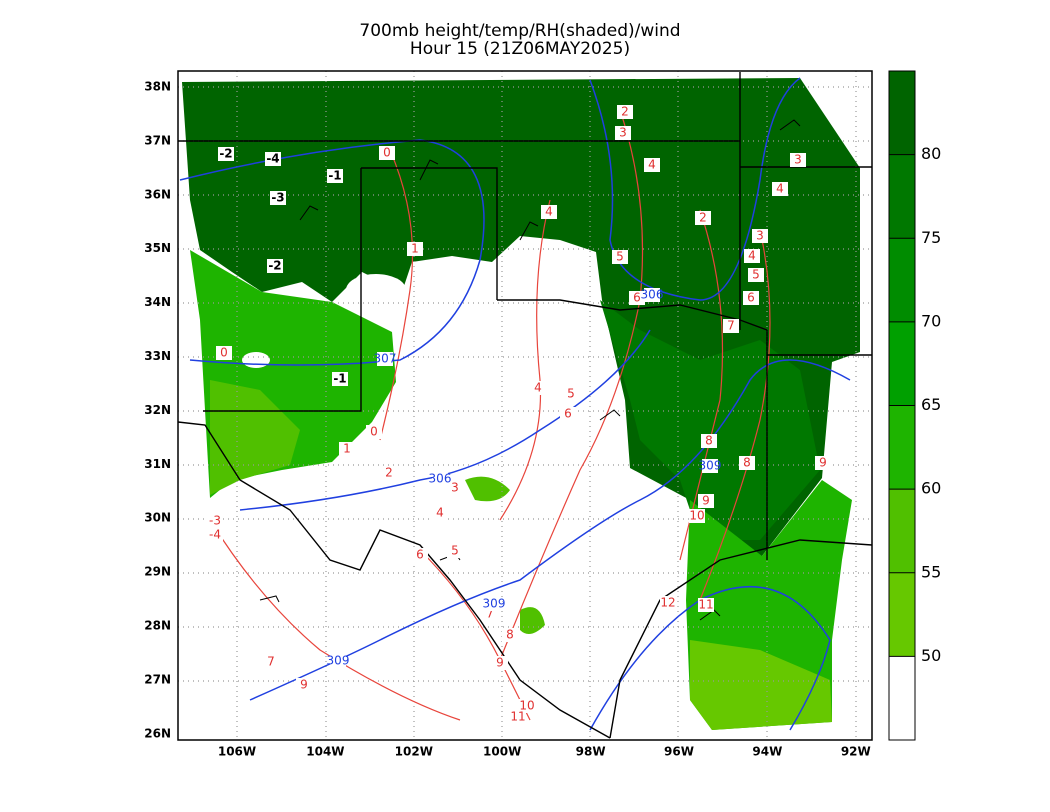 This screenshot has width=1050, height=812. What do you see at coordinates (325, 752) in the screenshot?
I see `longitude-label: 104W` at bounding box center [325, 752].